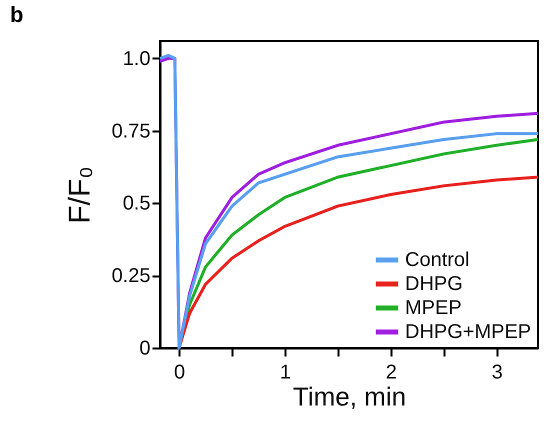 This screenshot has width=546, height=426. I want to click on x-tick-label: 0, so click(180, 373).